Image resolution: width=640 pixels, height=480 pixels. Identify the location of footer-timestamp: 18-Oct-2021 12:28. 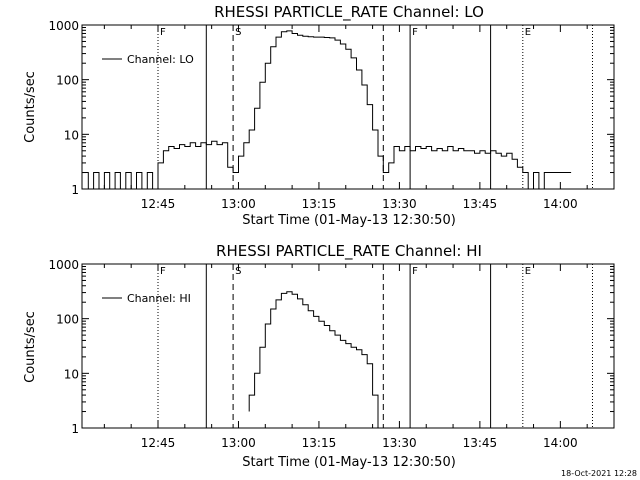
(599, 473).